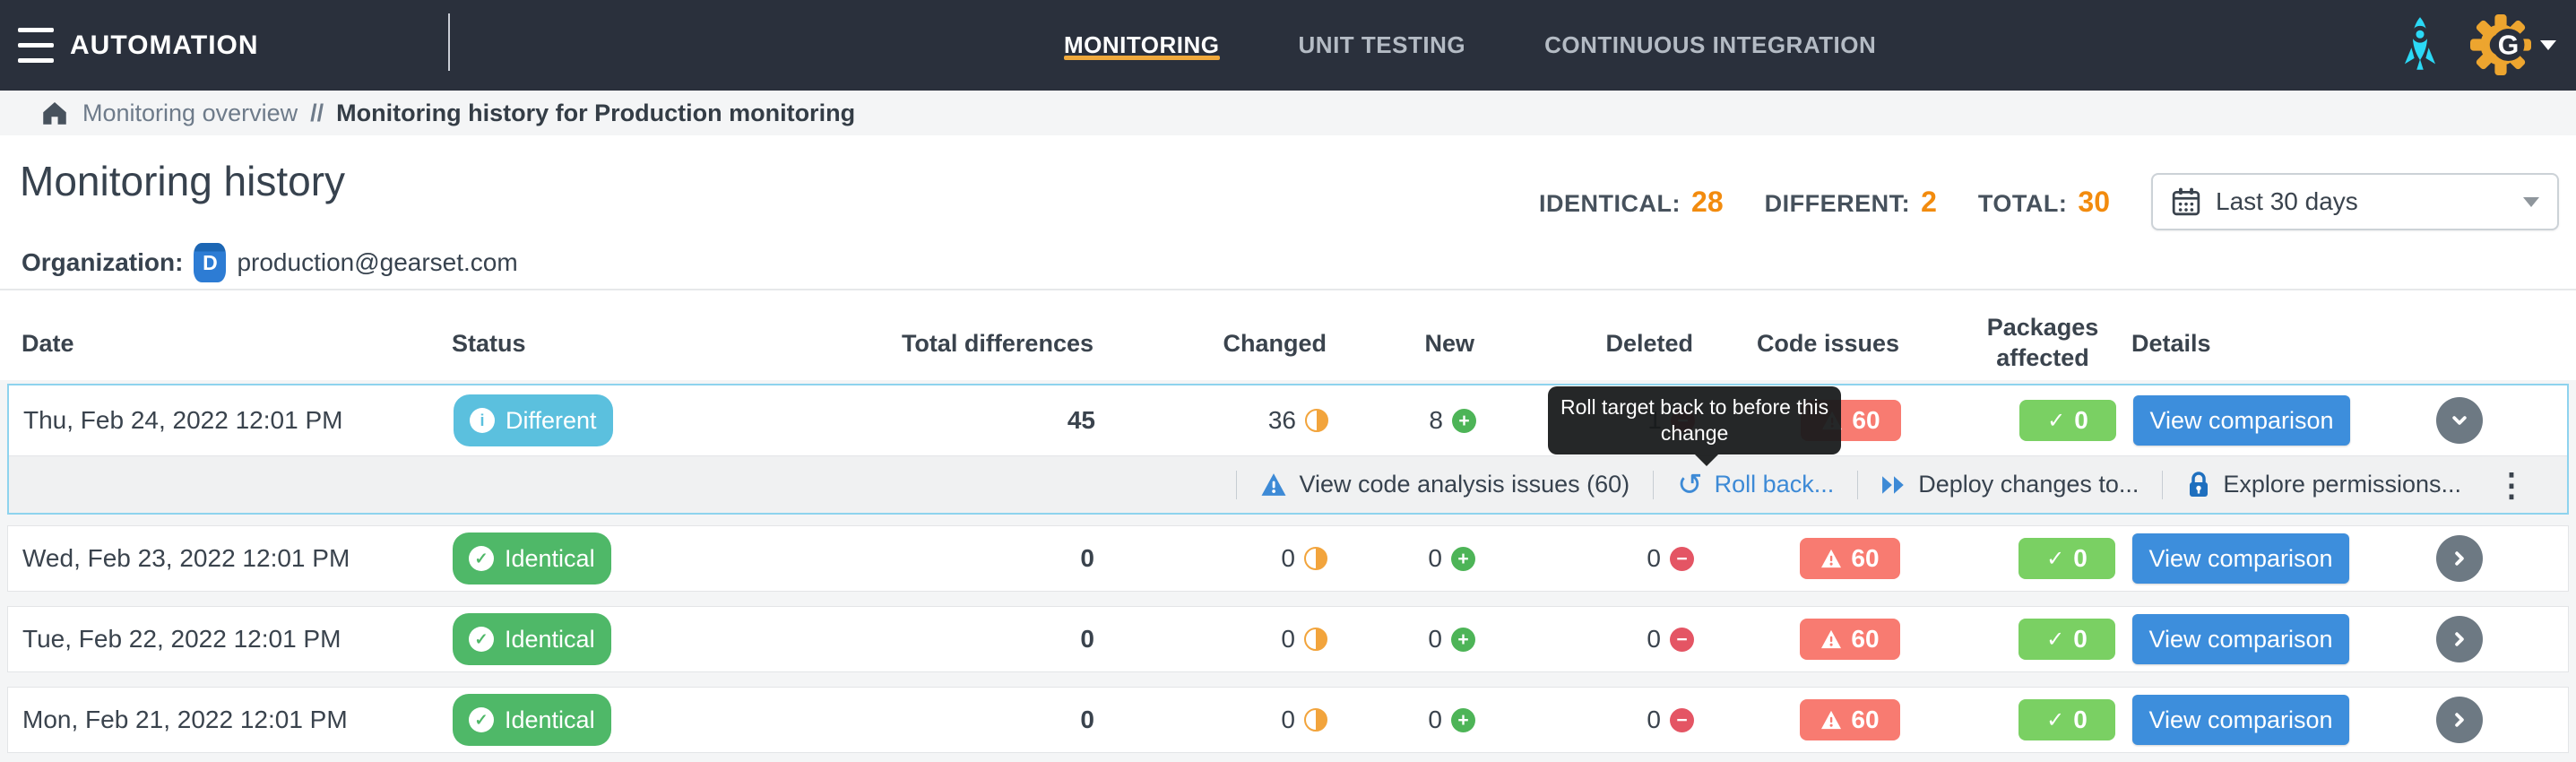 This screenshot has height=762, width=2576. I want to click on section-divider, so click(1288, 289).